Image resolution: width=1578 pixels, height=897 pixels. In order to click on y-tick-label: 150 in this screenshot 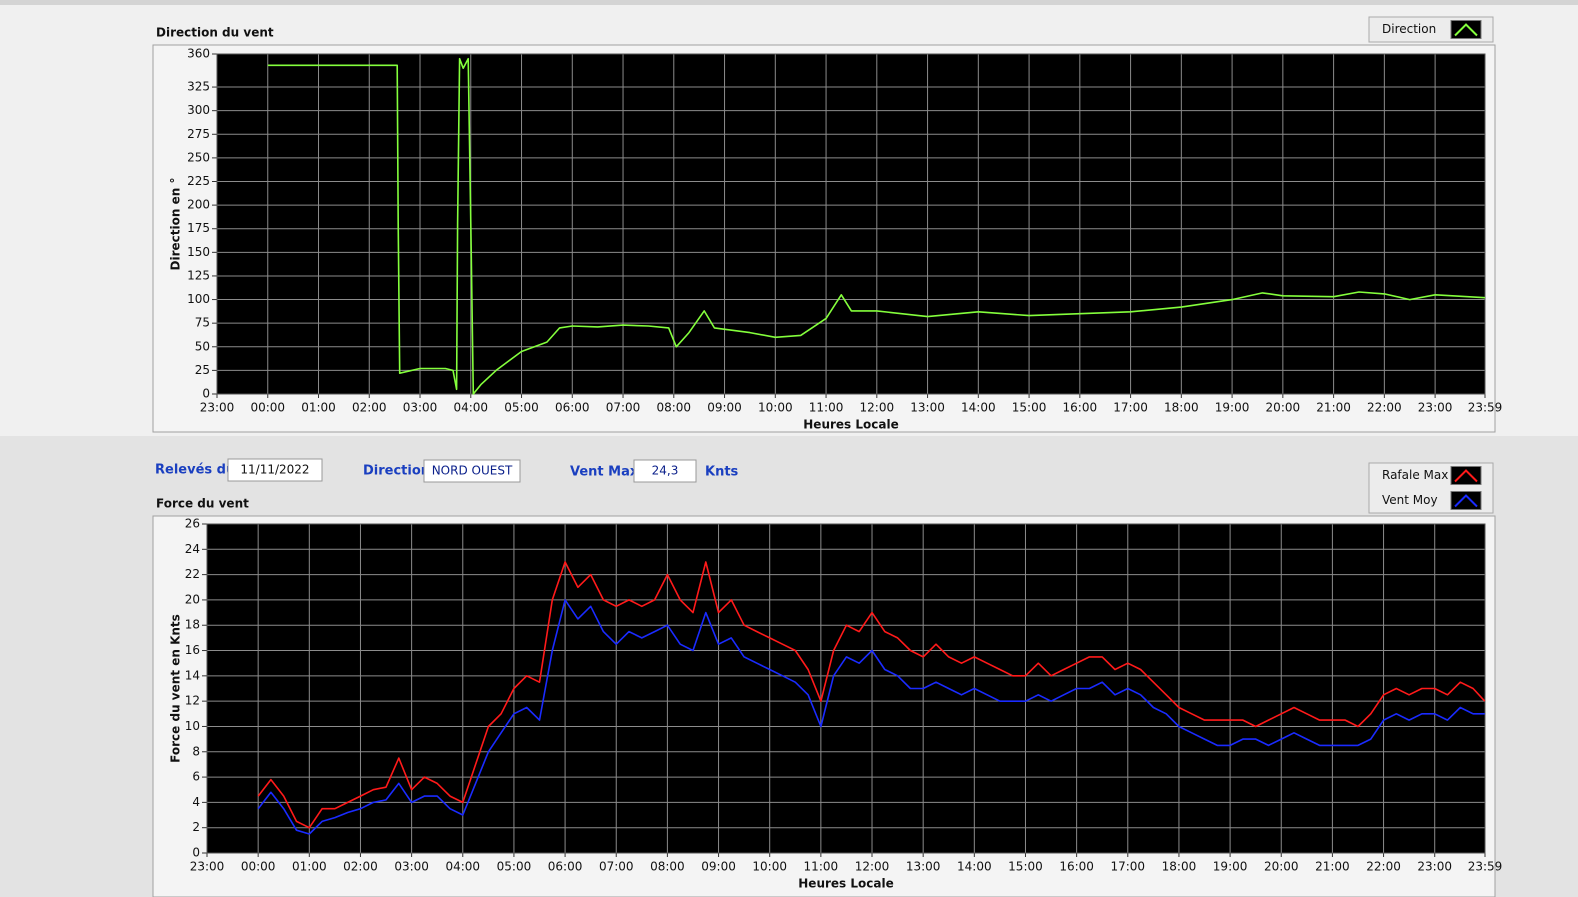, I will do `click(198, 252)`.